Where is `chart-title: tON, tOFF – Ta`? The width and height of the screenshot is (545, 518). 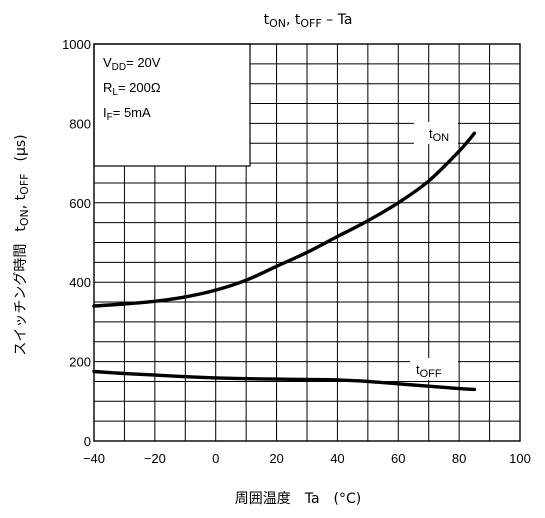 chart-title: tON, tOFF – Ta is located at coordinates (308, 21).